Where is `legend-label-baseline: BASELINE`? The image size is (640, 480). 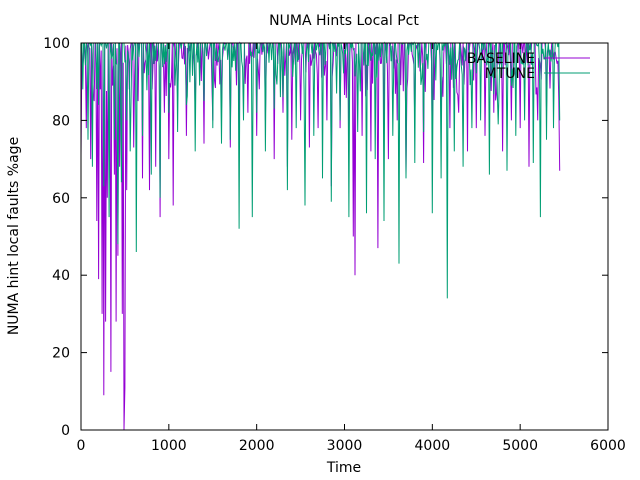 legend-label-baseline: BASELINE is located at coordinates (501, 59).